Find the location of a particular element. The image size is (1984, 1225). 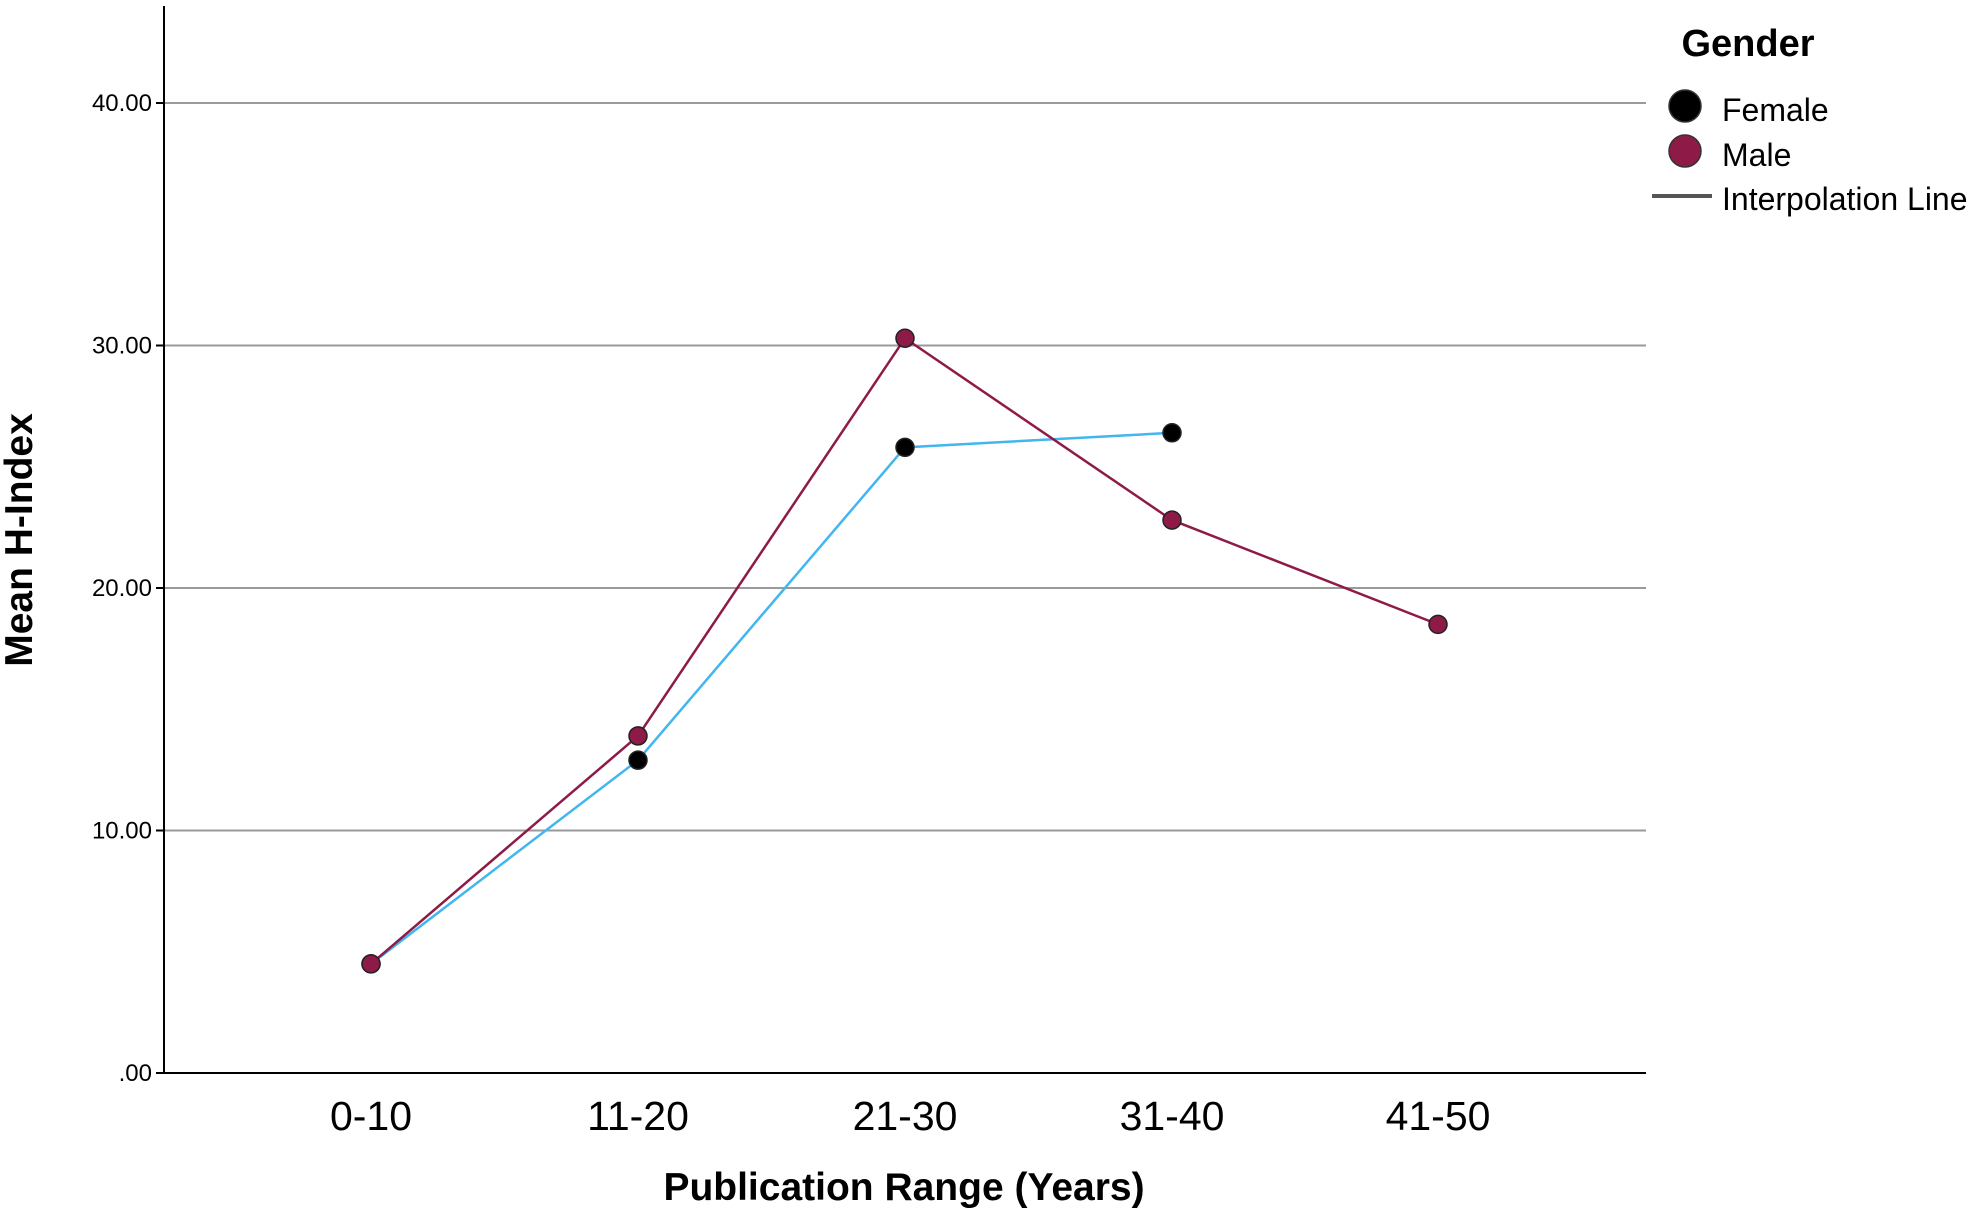

x-axis-ticks: 0-10 11-20 21-30 31-40 41-50 is located at coordinates (910, 1116).